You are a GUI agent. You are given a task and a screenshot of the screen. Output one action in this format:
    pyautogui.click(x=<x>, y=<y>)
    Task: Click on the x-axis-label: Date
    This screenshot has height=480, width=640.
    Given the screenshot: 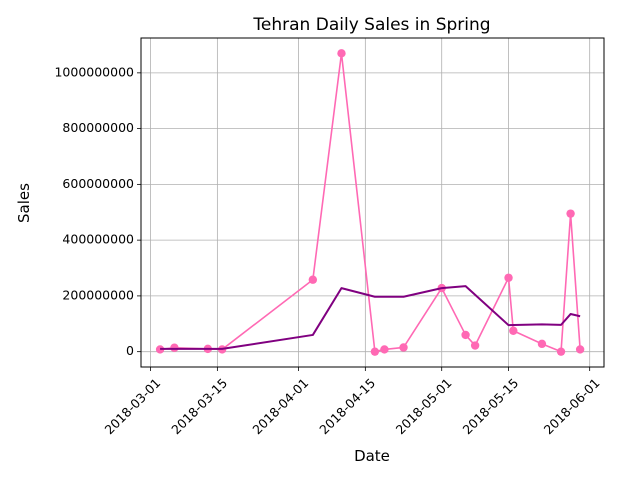 What is the action you would take?
    pyautogui.click(x=372, y=456)
    